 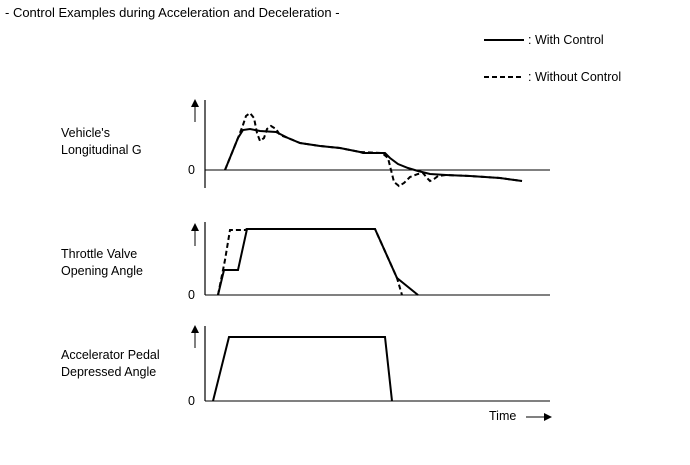 I want to click on time-axis-label: Time, so click(x=503, y=416).